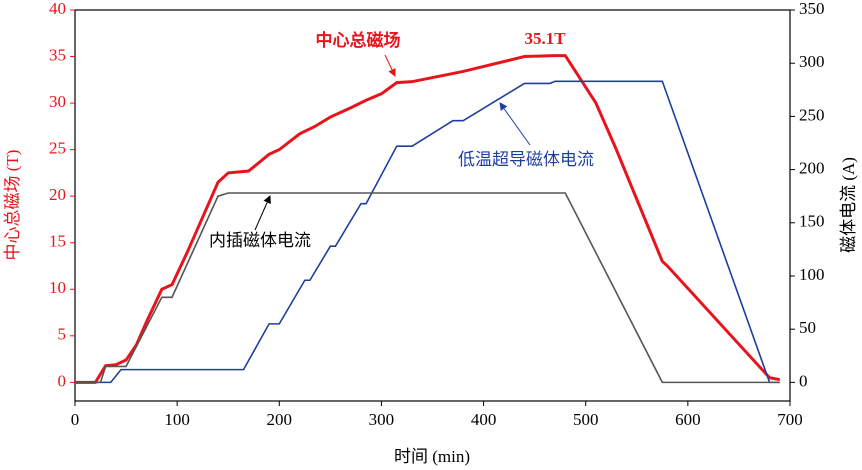 The height and width of the screenshot is (470, 862). I want to click on annotation: 35.1T, so click(545, 38).